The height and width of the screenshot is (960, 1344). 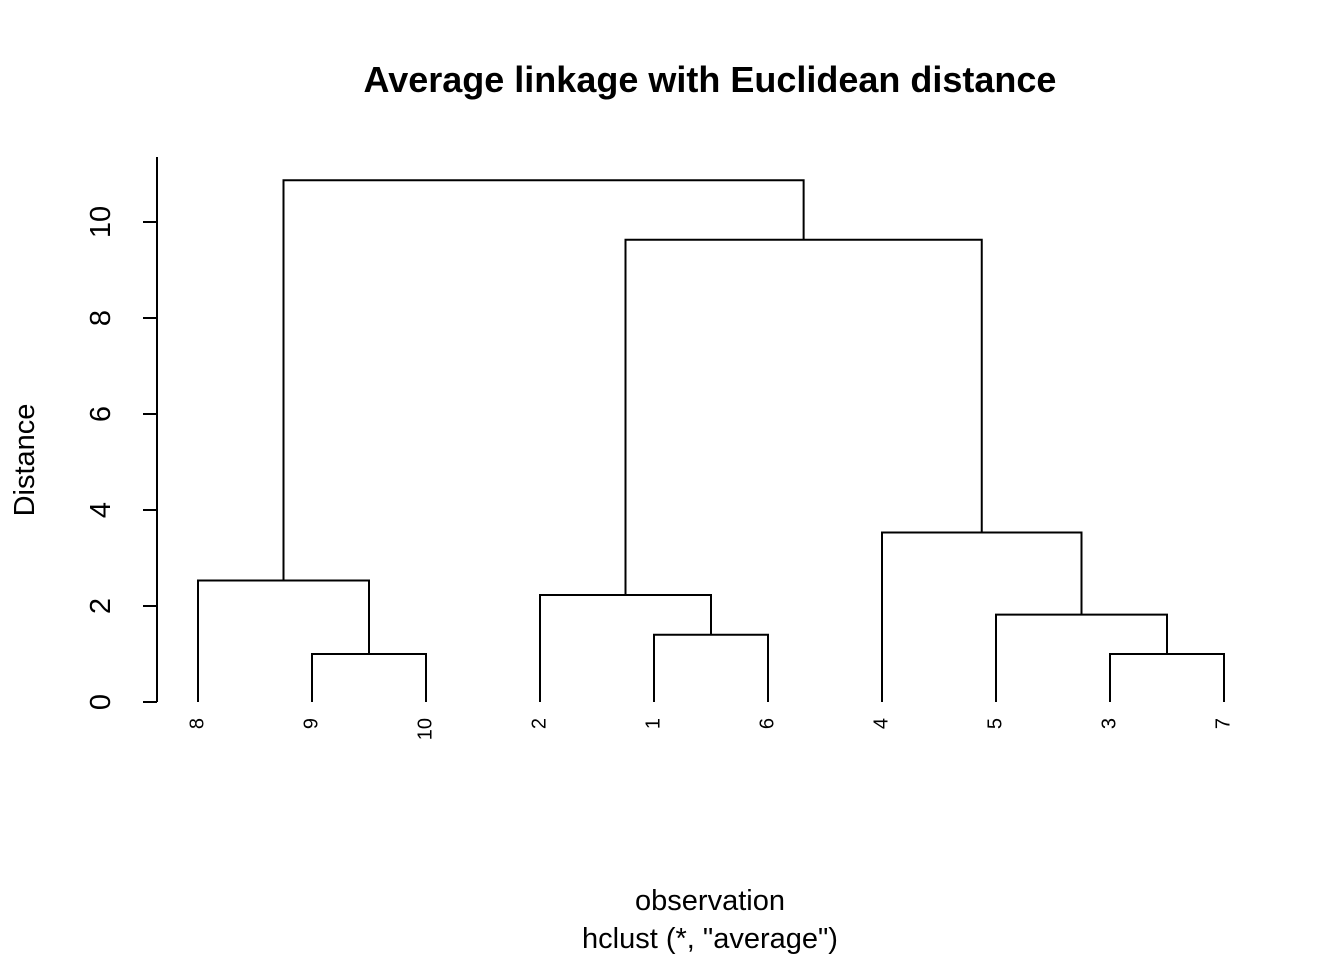 What do you see at coordinates (25, 460) in the screenshot?
I see `y-axis-label: Distance` at bounding box center [25, 460].